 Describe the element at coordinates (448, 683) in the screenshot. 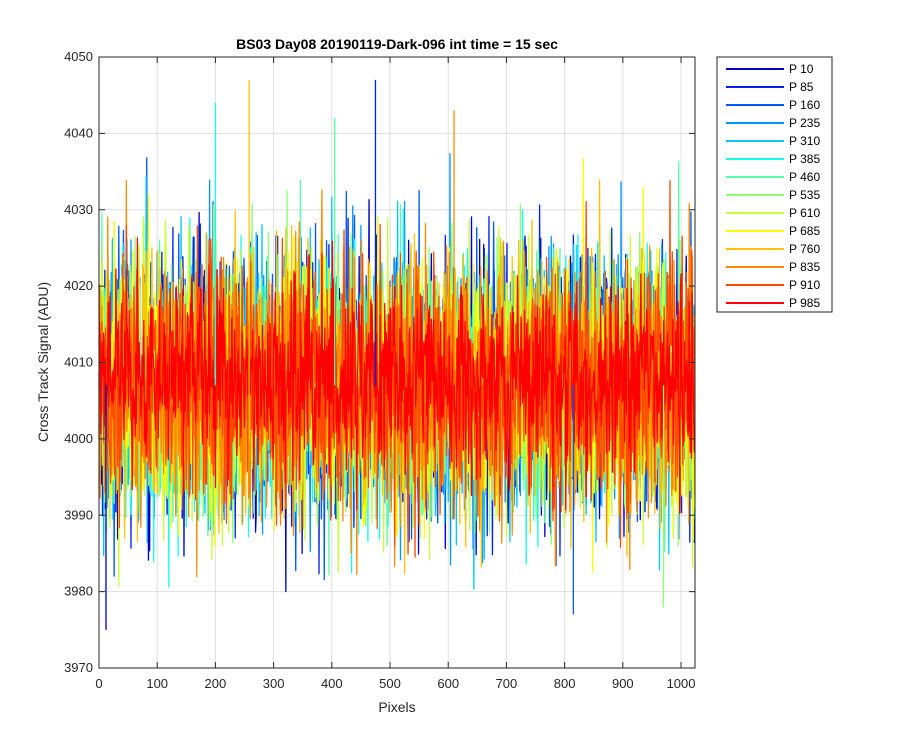

I see `x-tick-label: 600` at that location.